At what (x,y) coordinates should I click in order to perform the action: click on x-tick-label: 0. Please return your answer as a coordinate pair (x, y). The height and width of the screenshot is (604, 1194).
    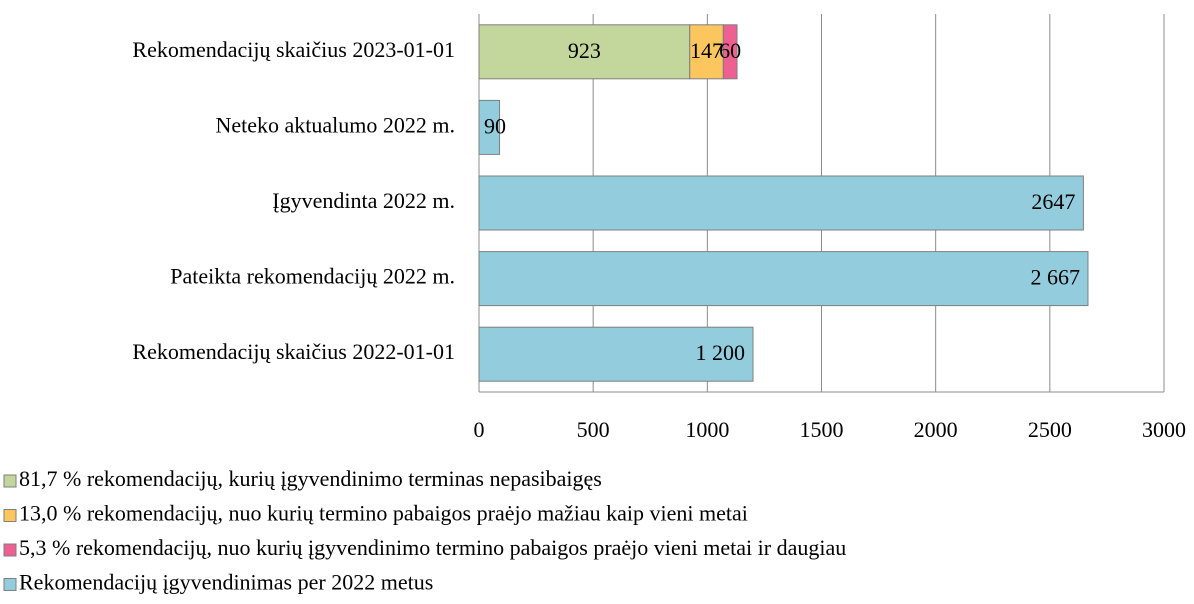
    Looking at the image, I should click on (479, 429).